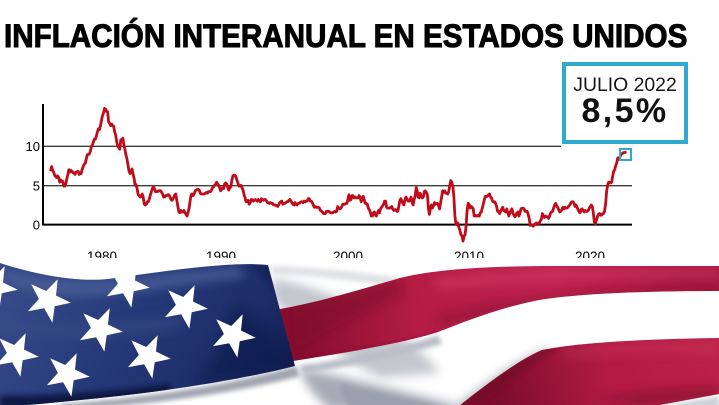 This screenshot has height=405, width=719. I want to click on svg-text: 0, so click(36, 225).